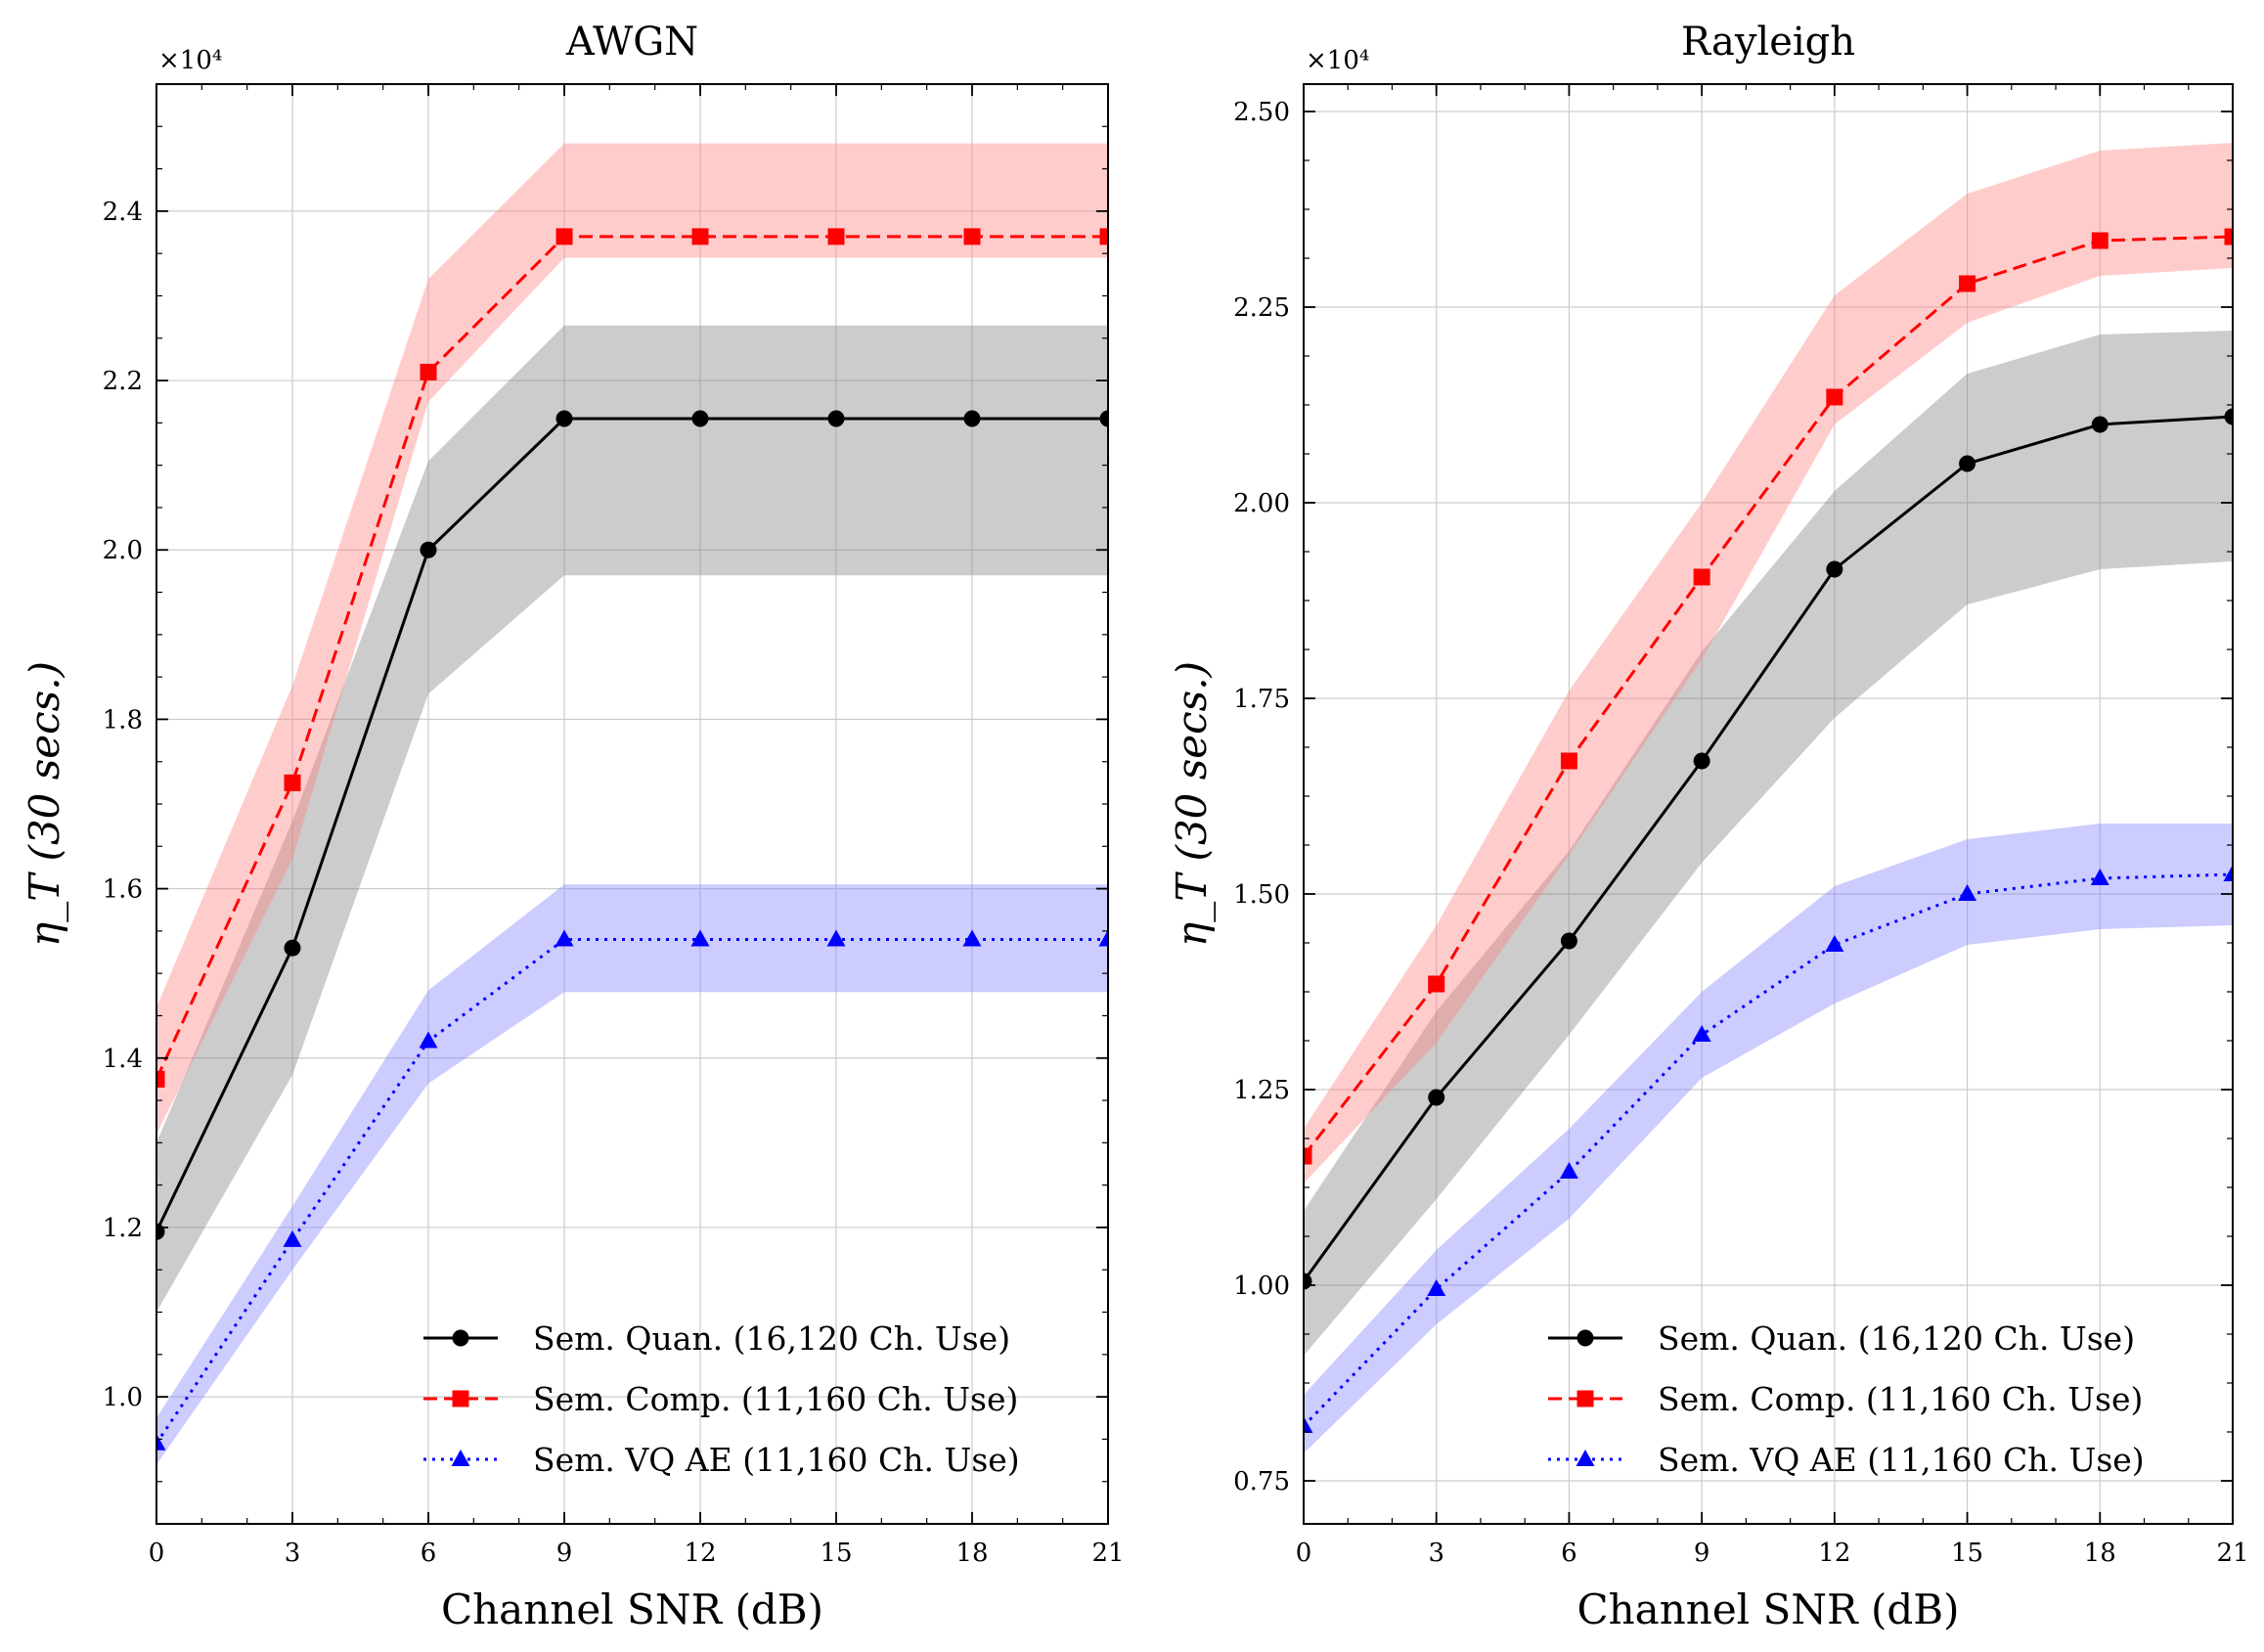 The height and width of the screenshot is (1652, 2264). What do you see at coordinates (1702, 1554) in the screenshot?
I see `x-tick-label: 9` at bounding box center [1702, 1554].